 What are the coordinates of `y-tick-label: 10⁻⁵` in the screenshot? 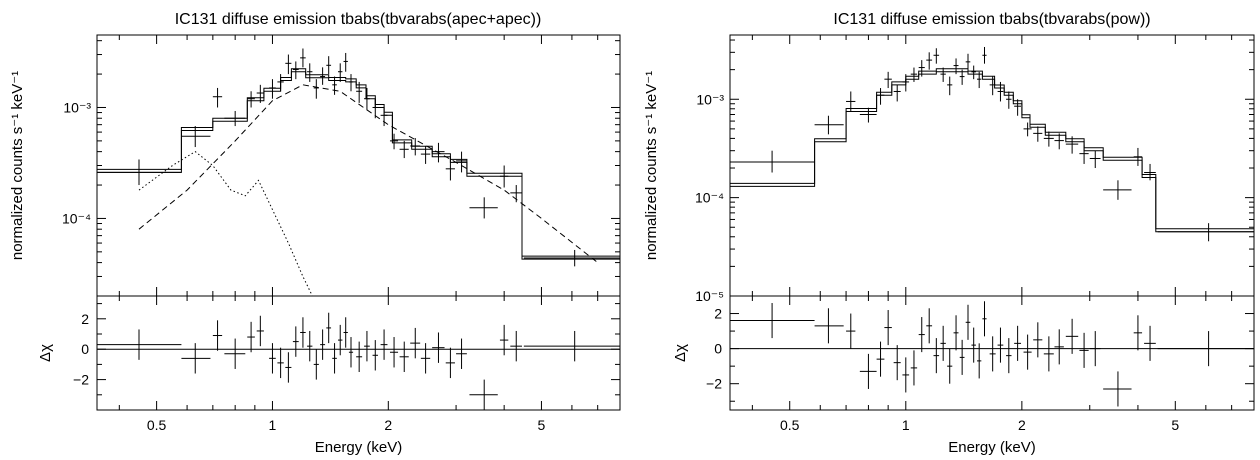 It's located at (709, 296).